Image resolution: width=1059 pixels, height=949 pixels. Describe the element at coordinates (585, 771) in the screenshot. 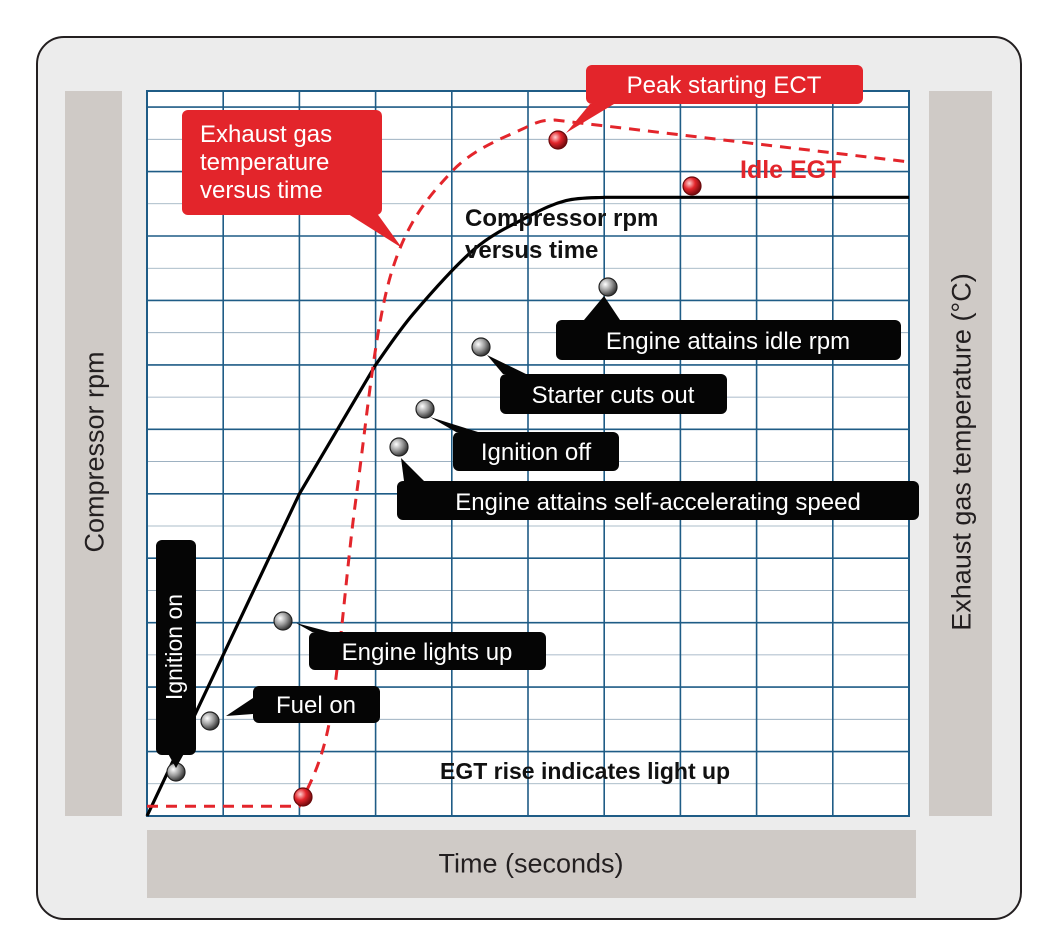

I see `annotation-egt-rise: EGT rise indicates light up` at that location.